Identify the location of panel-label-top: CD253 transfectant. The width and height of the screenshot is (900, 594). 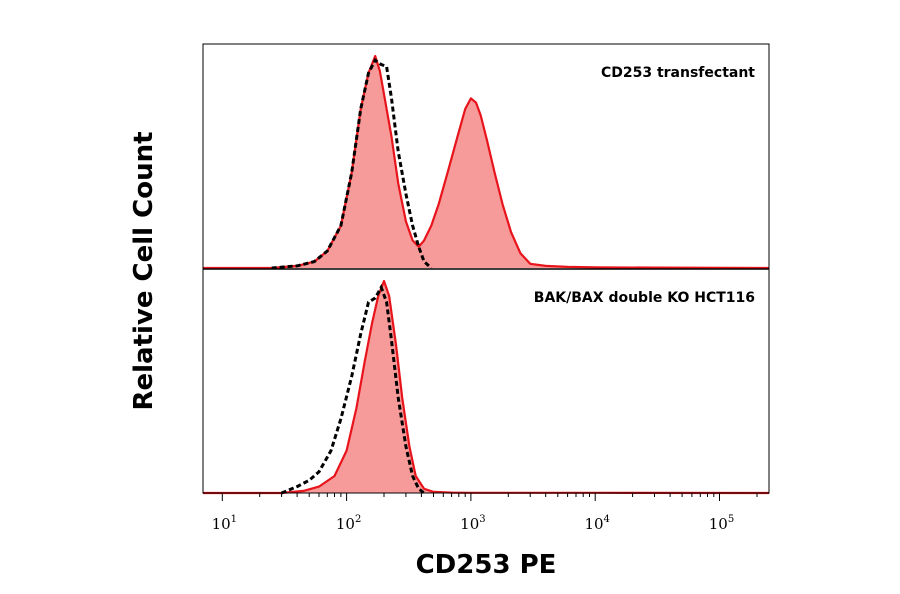
(678, 73).